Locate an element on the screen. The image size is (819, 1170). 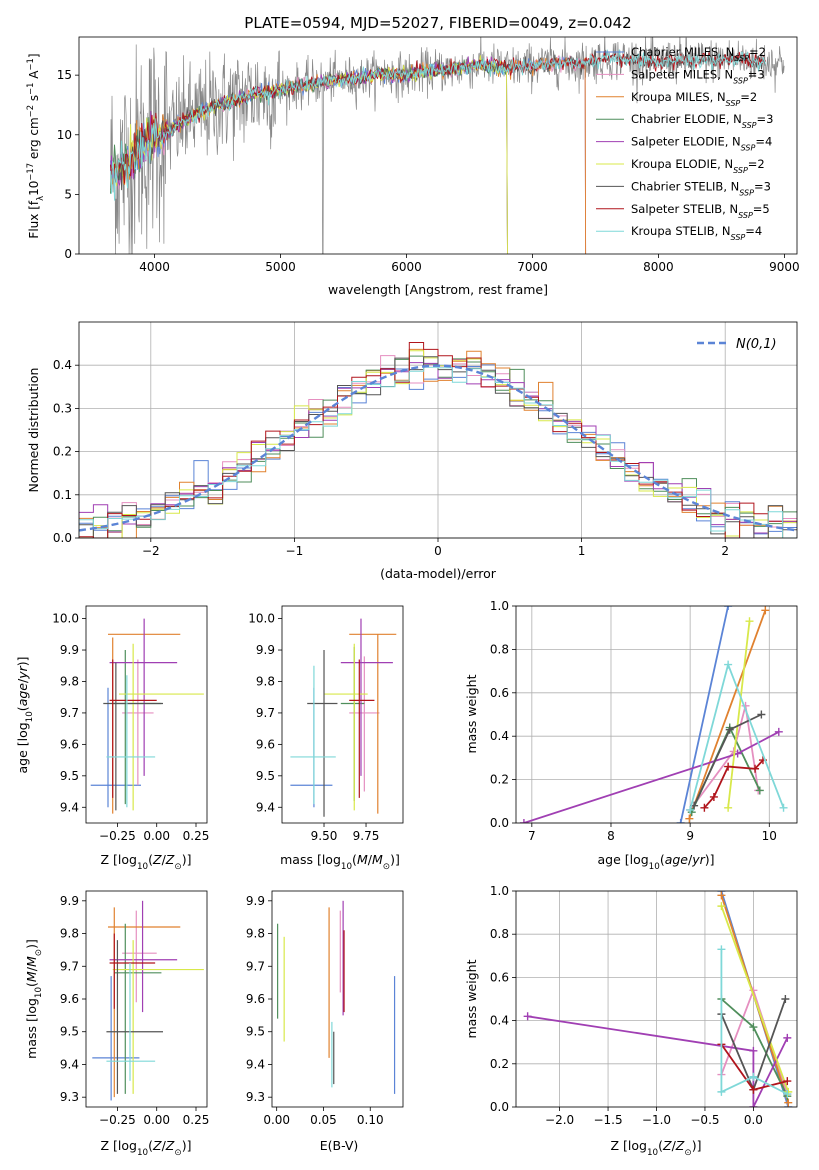
x-tick-label: 9000 is located at coordinates (784, 267).